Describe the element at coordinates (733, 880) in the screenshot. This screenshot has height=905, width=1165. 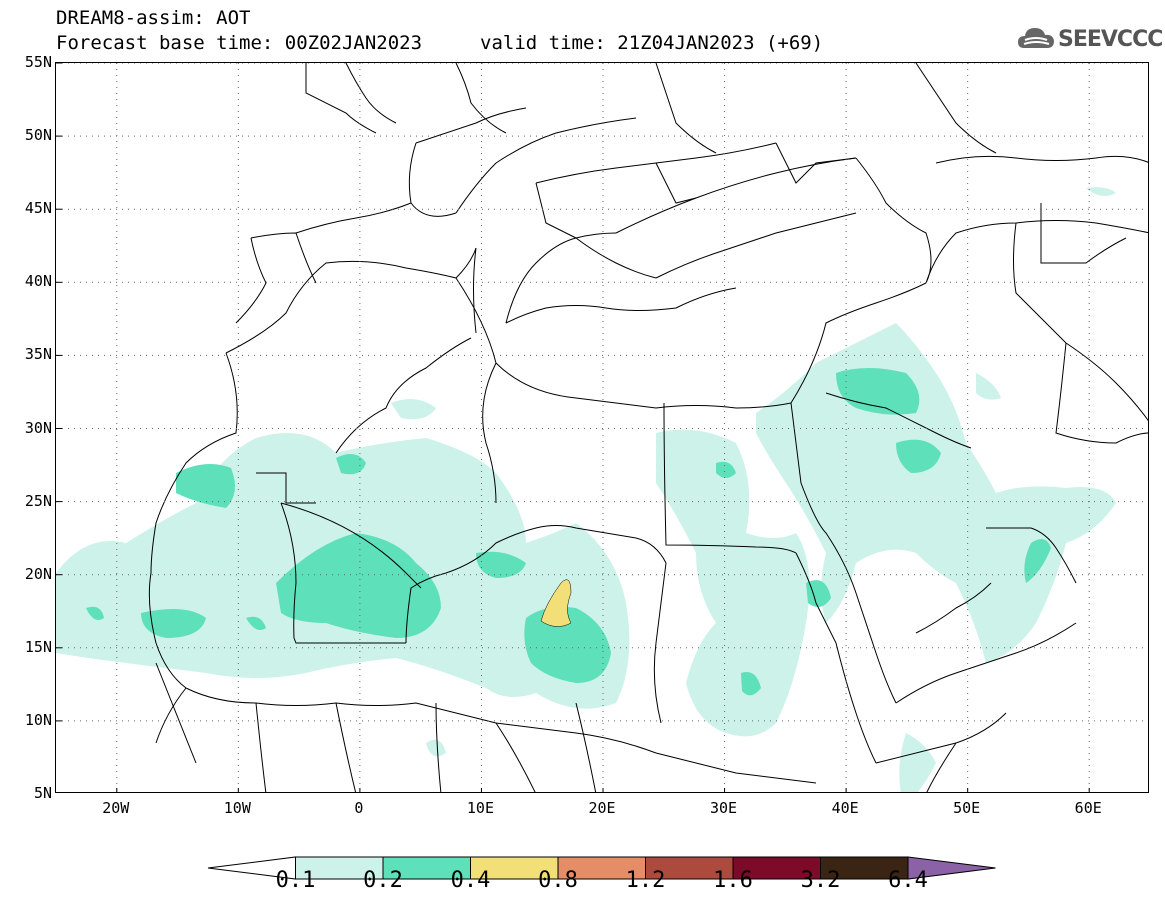
I see `colorbar-level-label: 1.6` at that location.